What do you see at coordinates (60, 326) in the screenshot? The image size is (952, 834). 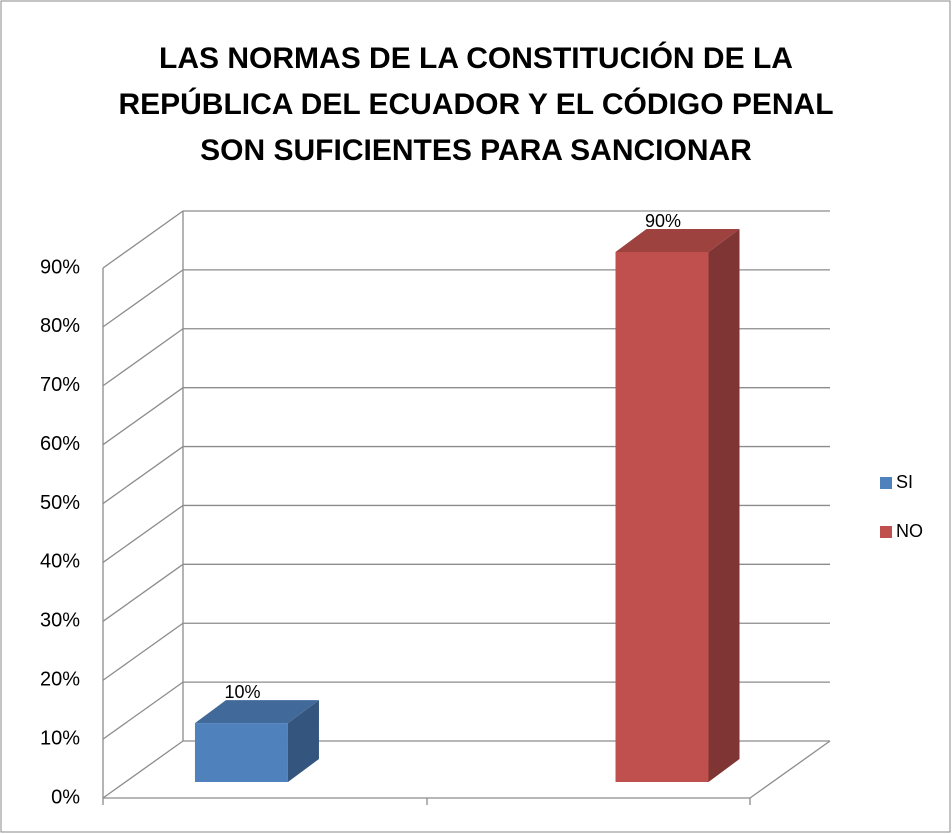 I see `y-tick-label: 80%` at bounding box center [60, 326].